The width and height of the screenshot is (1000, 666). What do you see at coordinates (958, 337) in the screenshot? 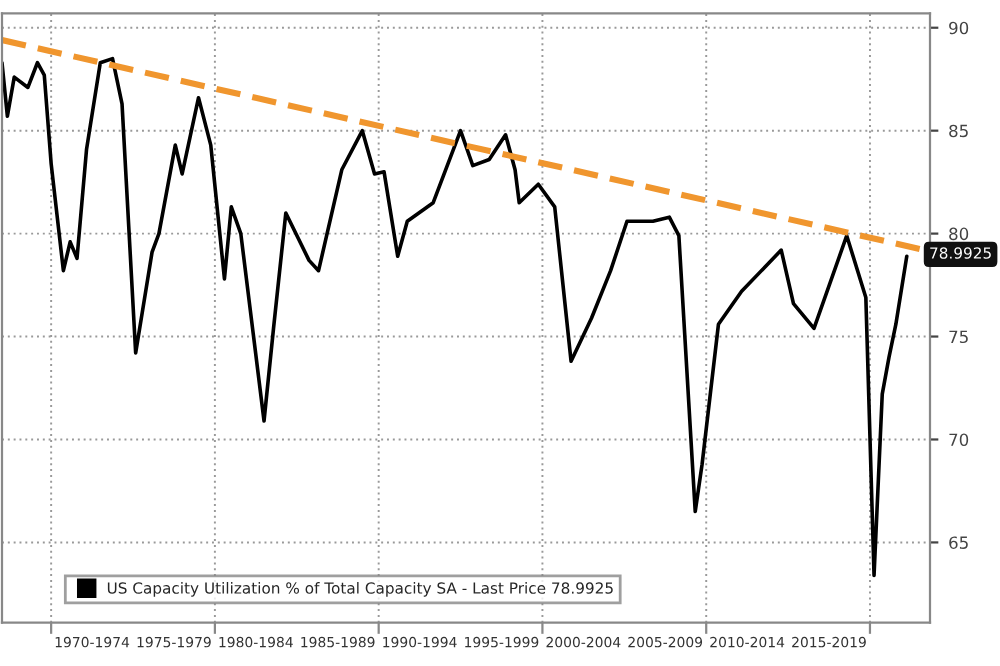
I see `y-tick-label: 75` at bounding box center [958, 337].